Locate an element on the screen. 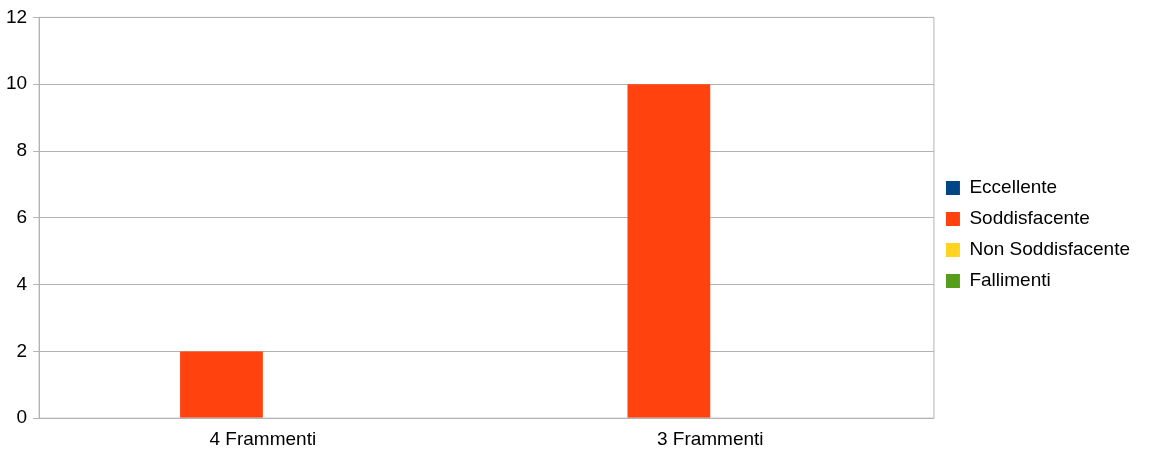 Image resolution: width=1150 pixels, height=465 pixels. y-tick-label: 0 is located at coordinates (22, 417).